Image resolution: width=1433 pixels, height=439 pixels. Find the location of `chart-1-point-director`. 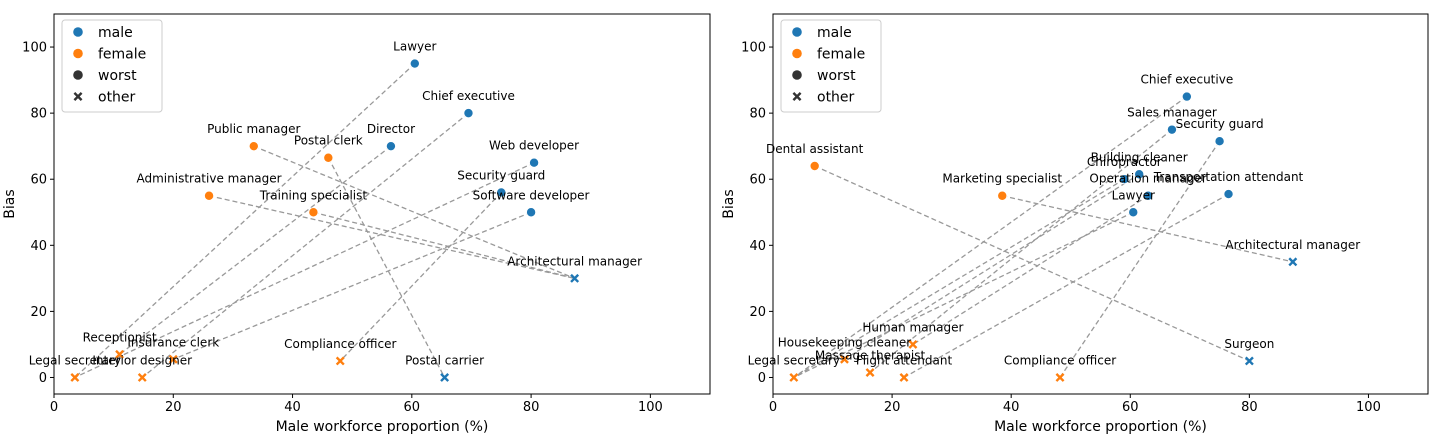

chart-1-point-director is located at coordinates (390, 146).